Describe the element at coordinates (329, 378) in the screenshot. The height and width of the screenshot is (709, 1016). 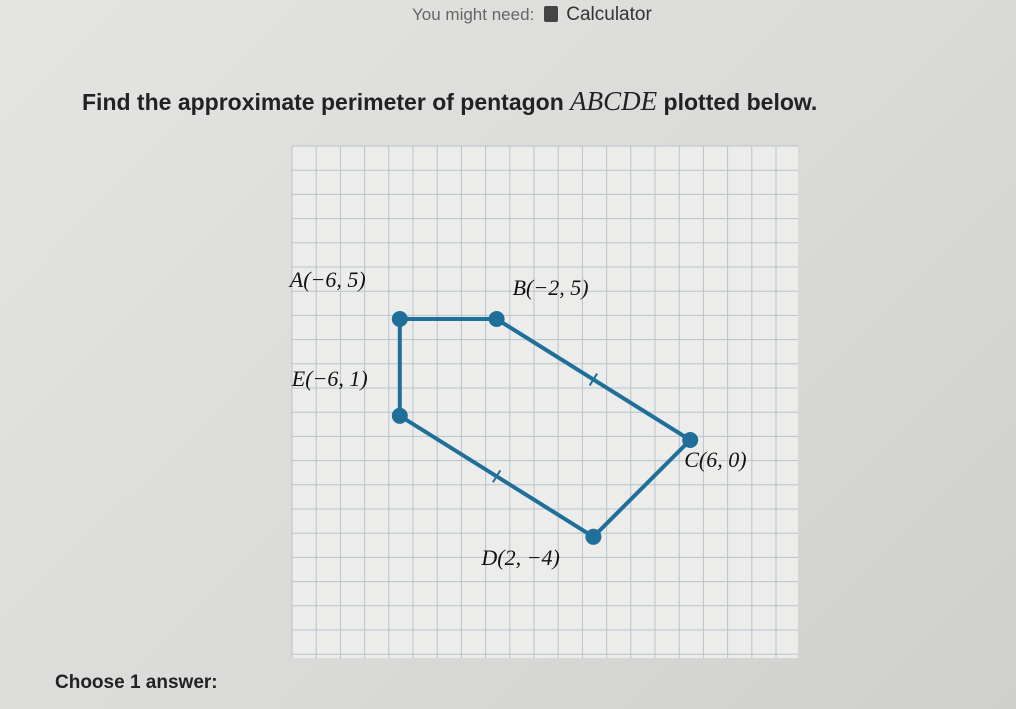
I see `vertex-label: E(−6, 1)` at that location.